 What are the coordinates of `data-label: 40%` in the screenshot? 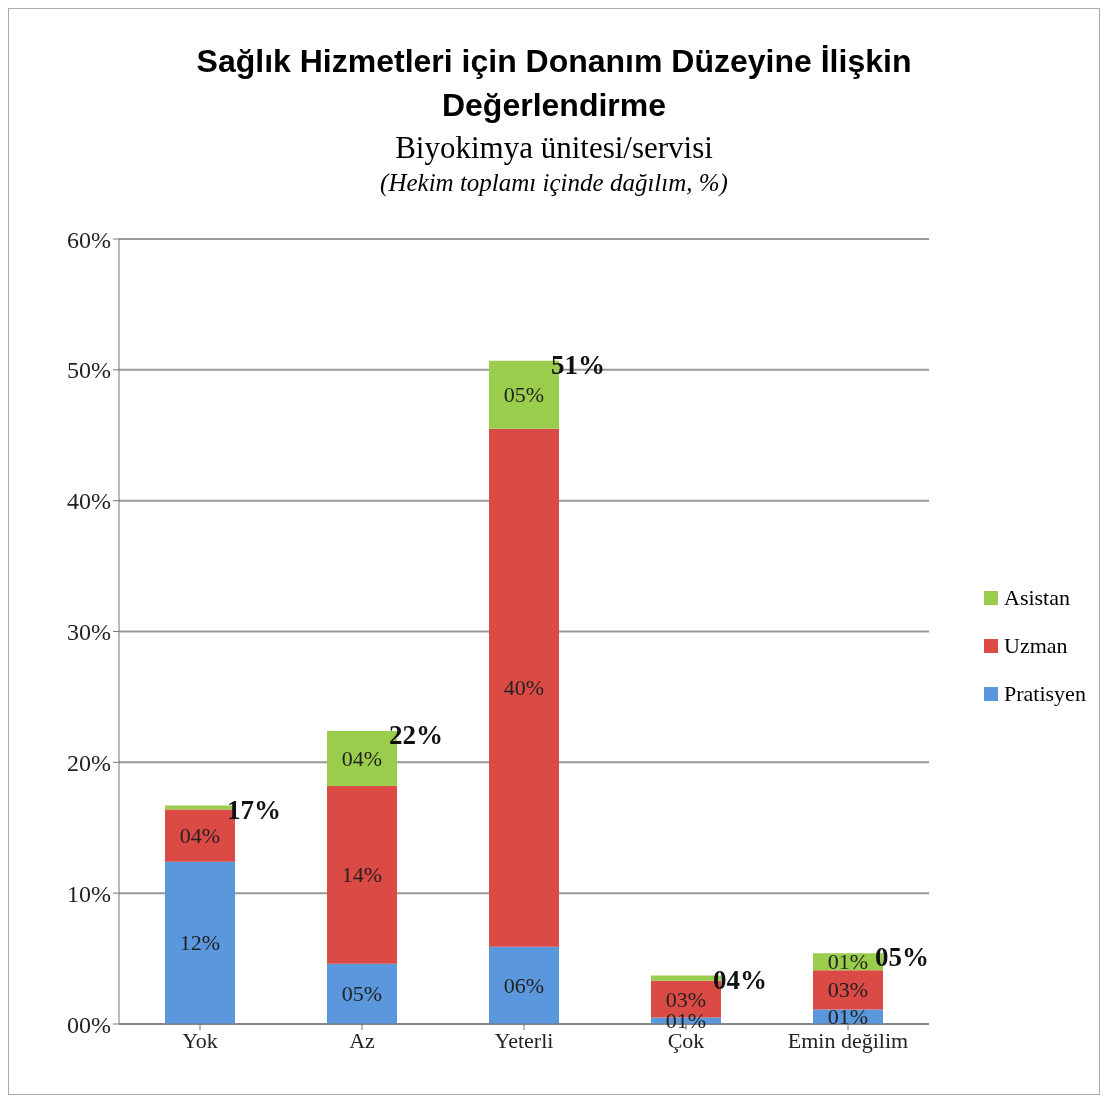 It's located at (524, 688).